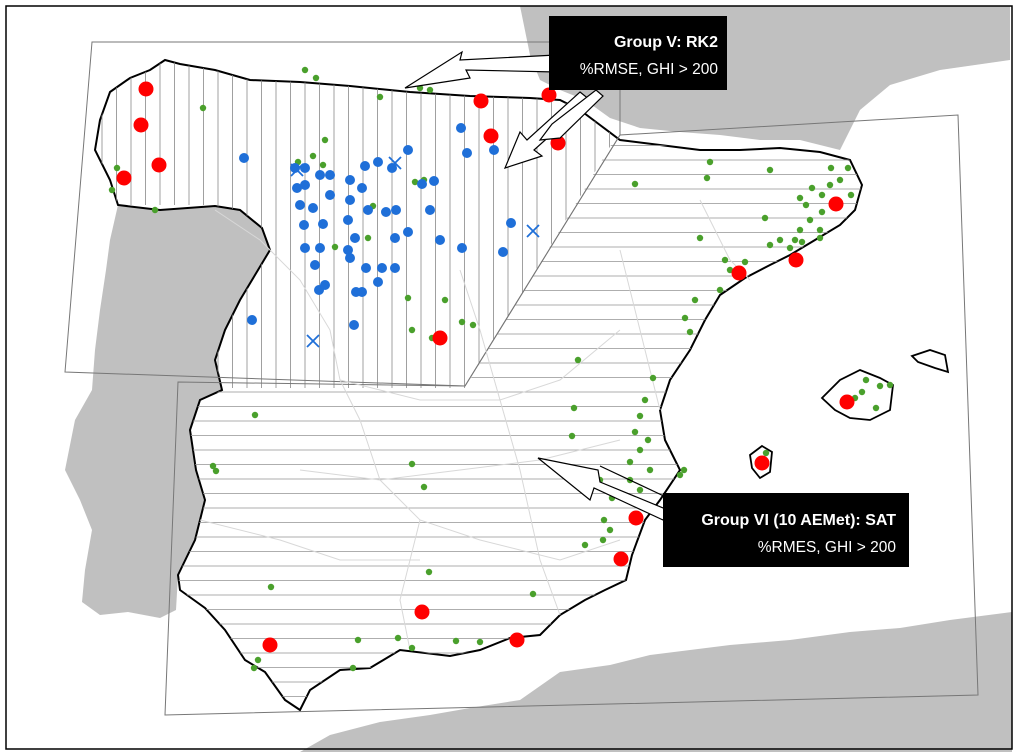 Image resolution: width=1024 pixels, height=756 pixels. Describe the element at coordinates (504, 109) in the screenshot. I see `group-v-callout-arrows` at that location.